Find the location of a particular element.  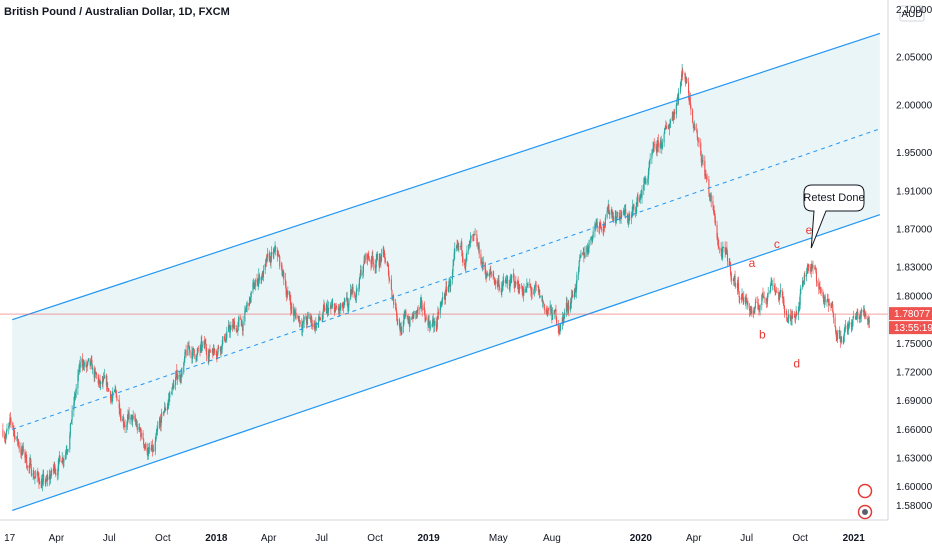

wave-label-b: b is located at coordinates (762, 335).